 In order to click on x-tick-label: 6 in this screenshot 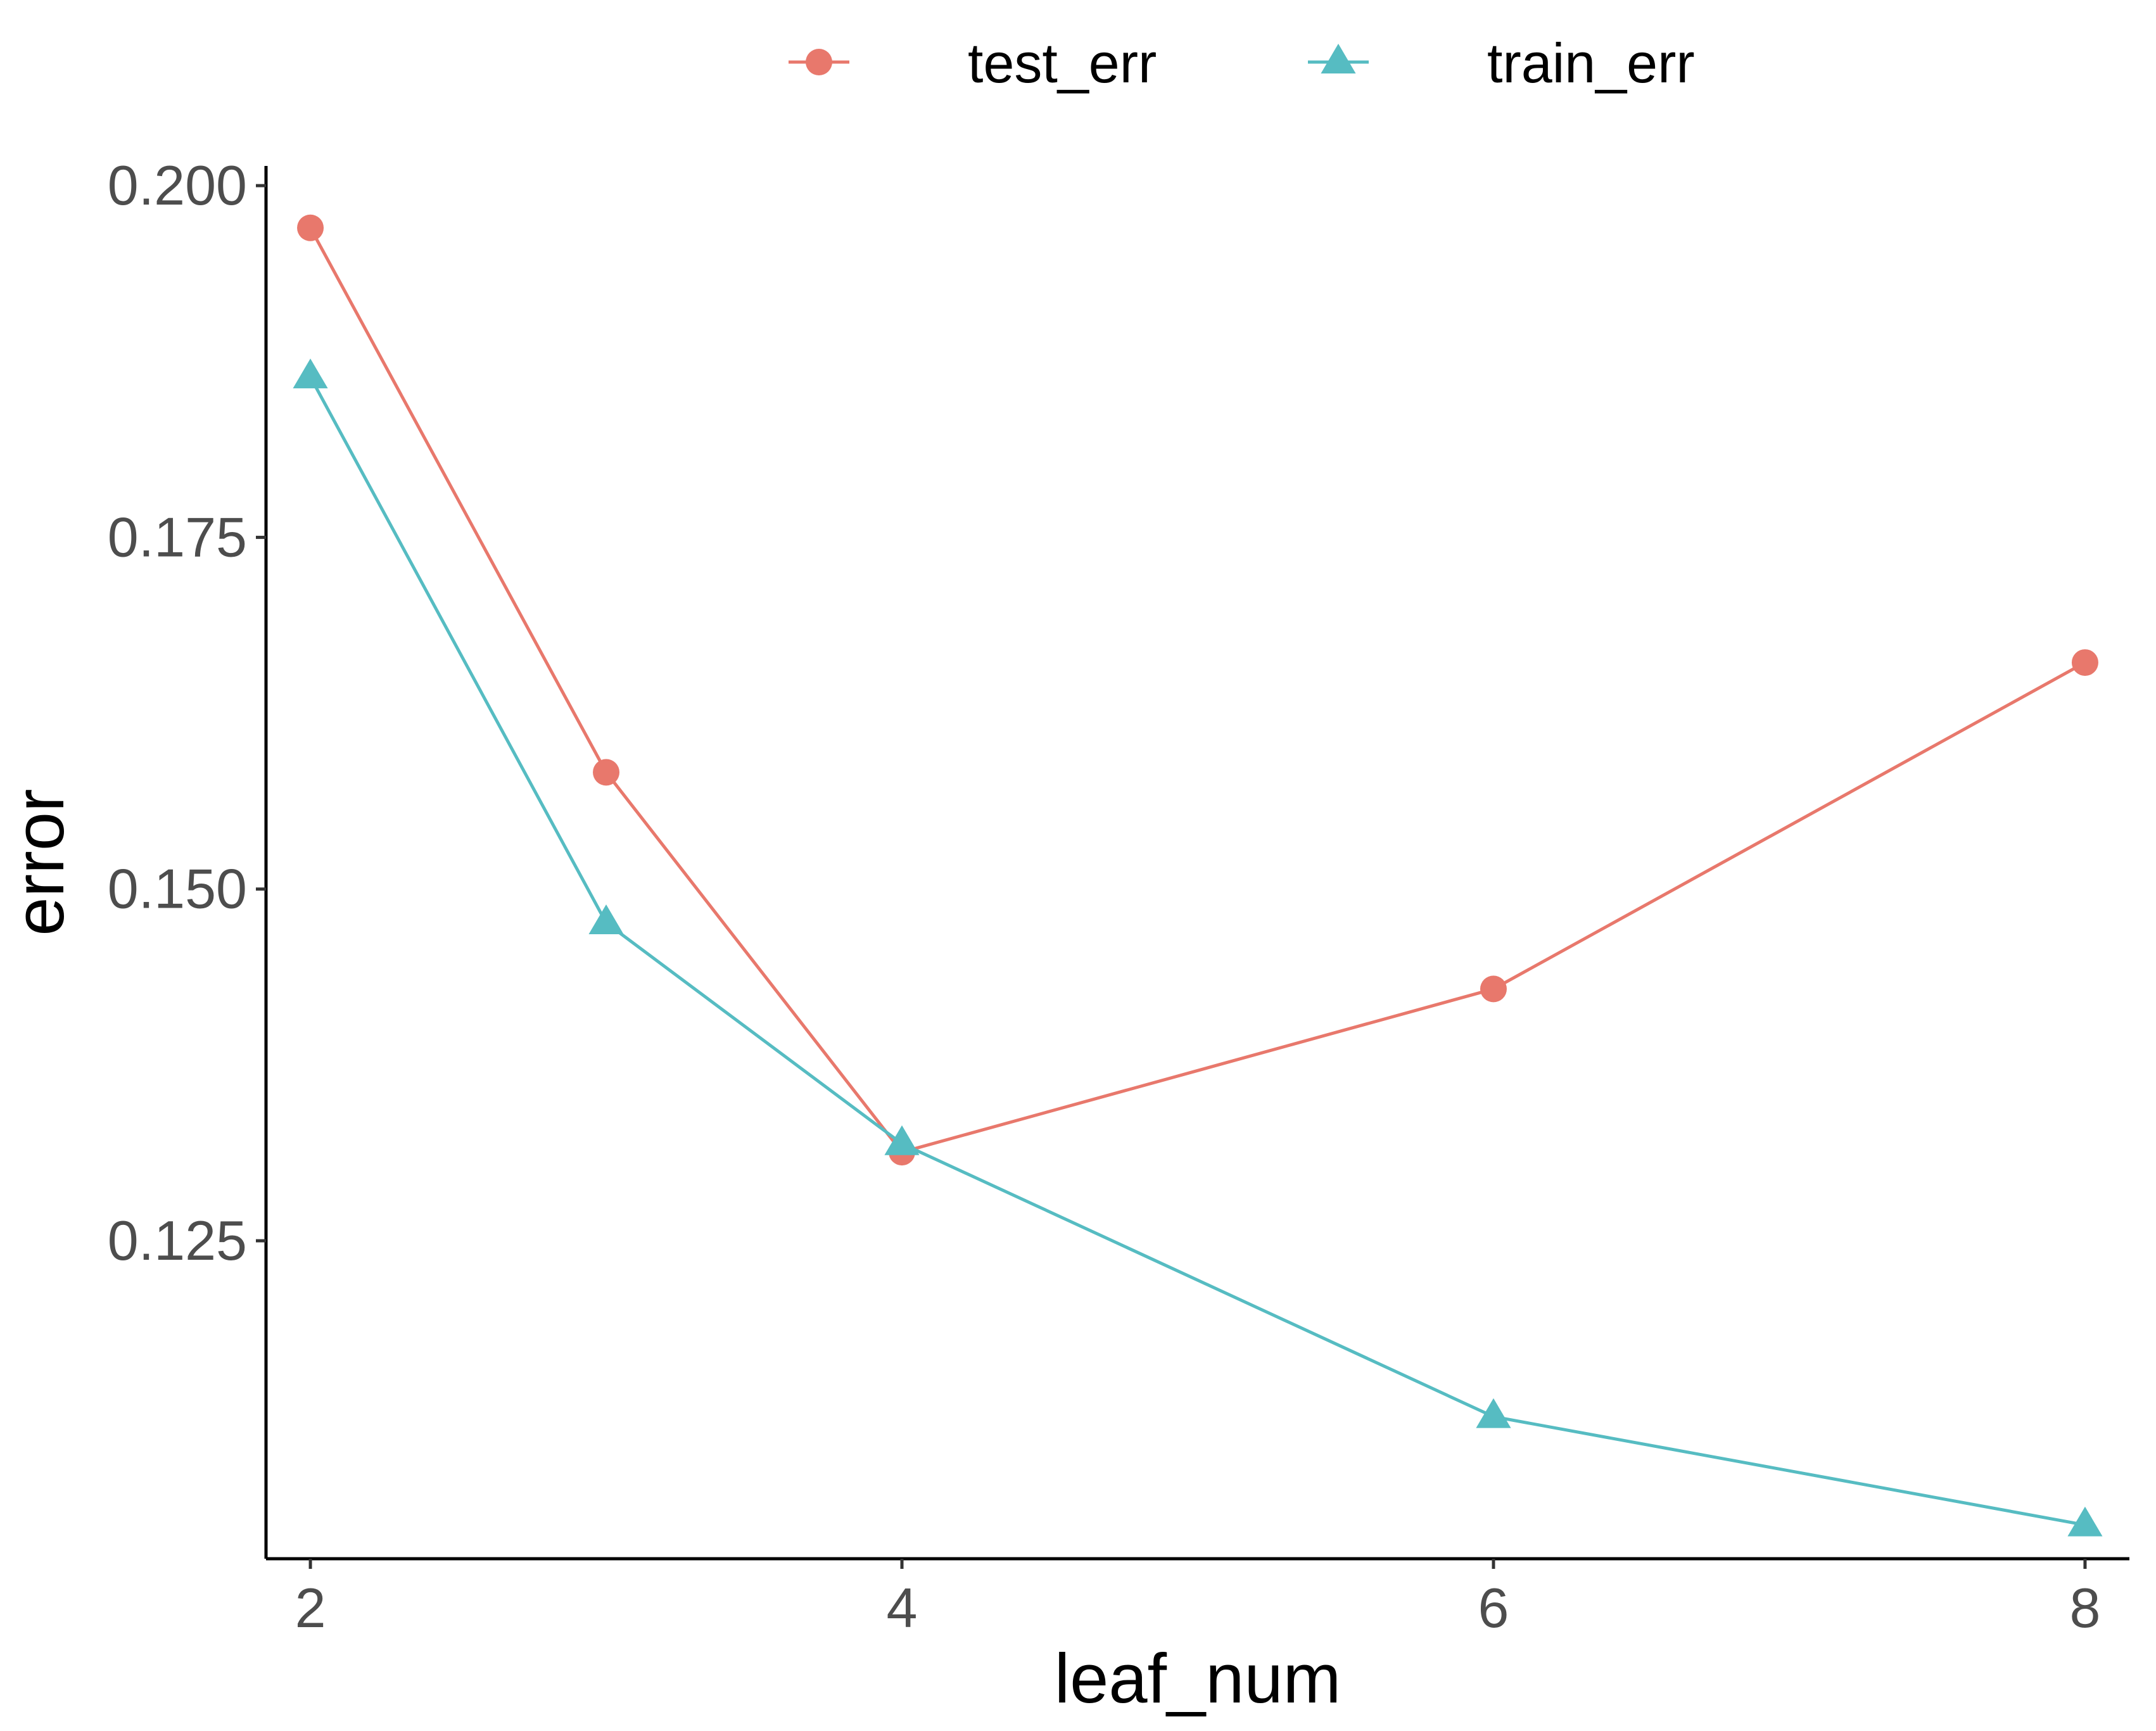, I will do `click(1493, 1607)`.